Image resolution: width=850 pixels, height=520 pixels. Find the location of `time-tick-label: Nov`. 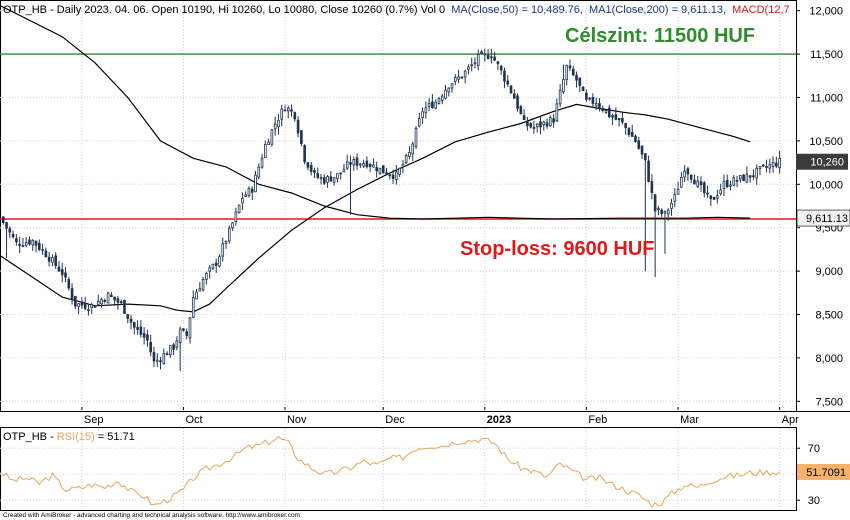

time-tick-label: Nov is located at coordinates (297, 420).